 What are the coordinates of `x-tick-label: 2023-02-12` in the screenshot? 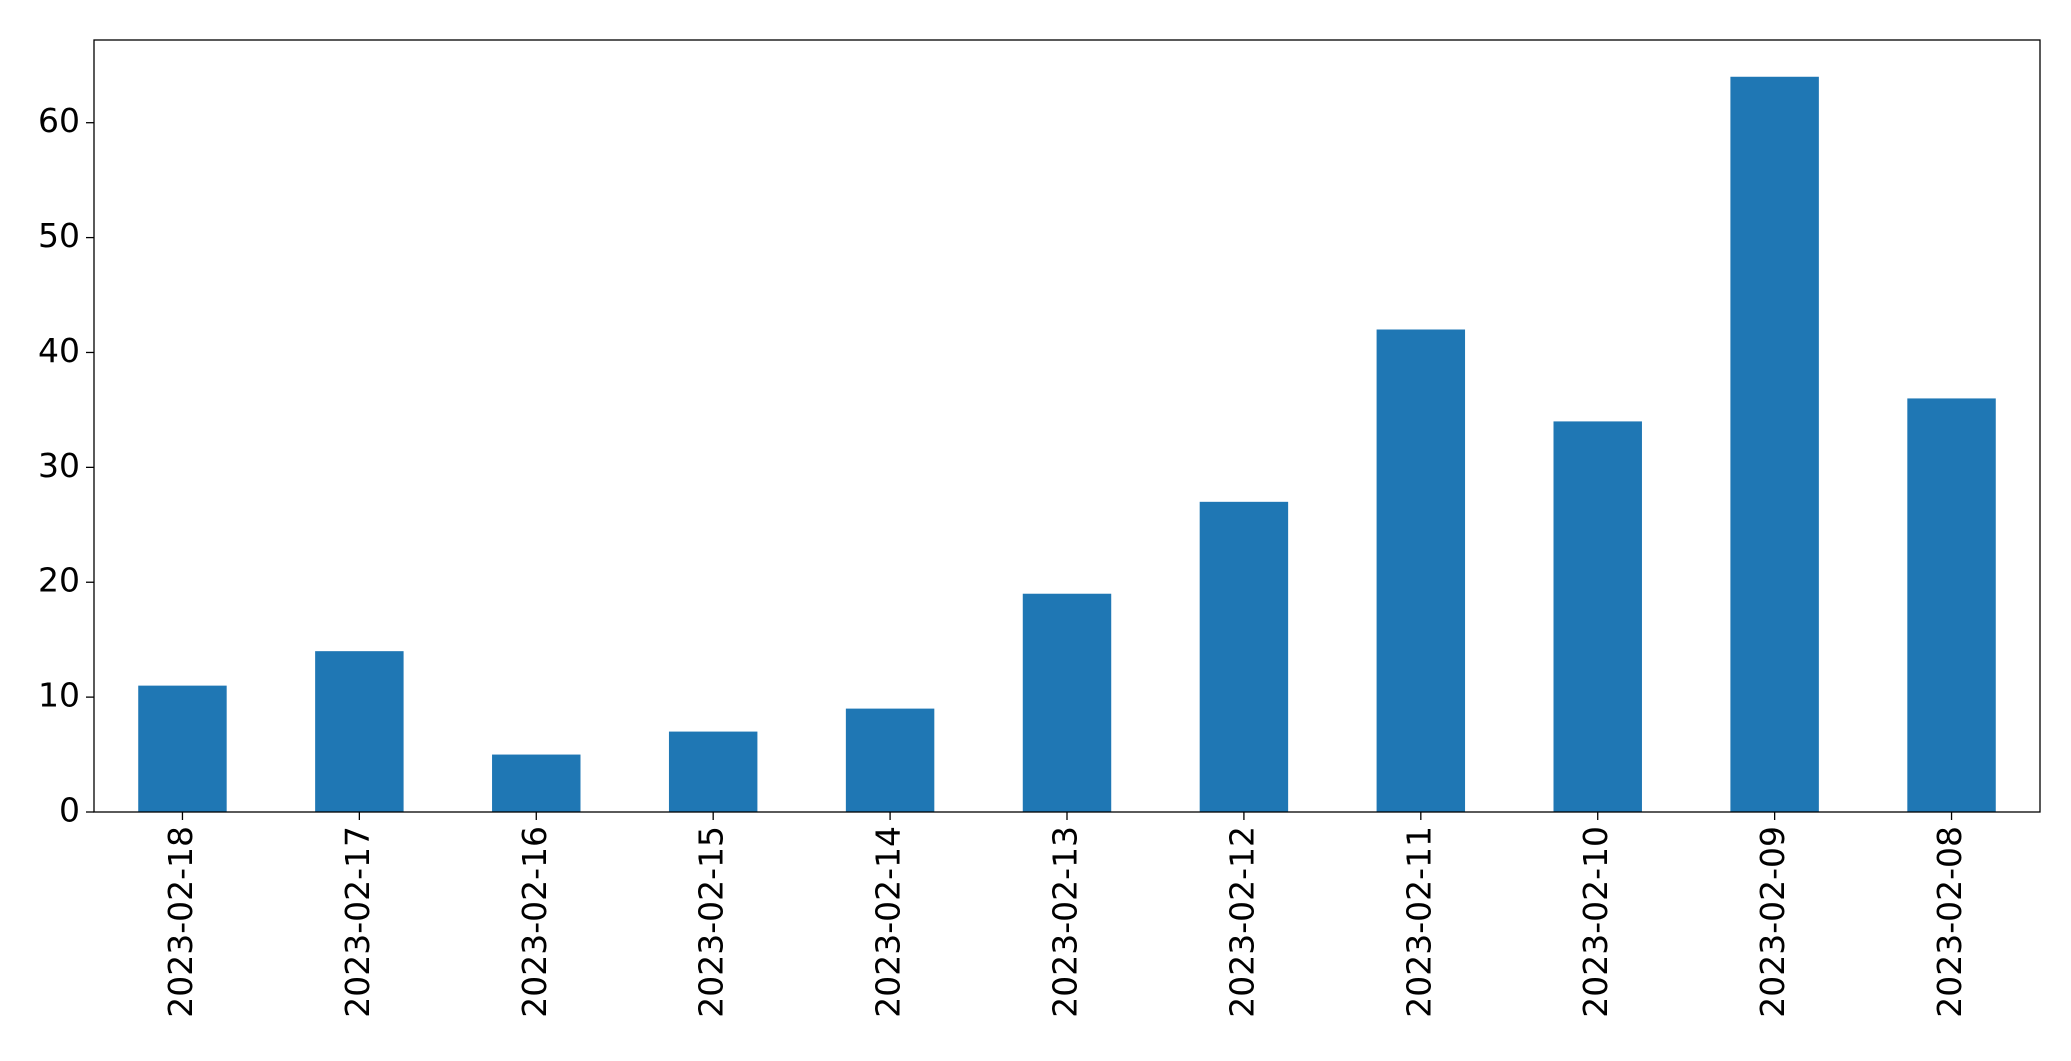 It's located at (1241, 922).